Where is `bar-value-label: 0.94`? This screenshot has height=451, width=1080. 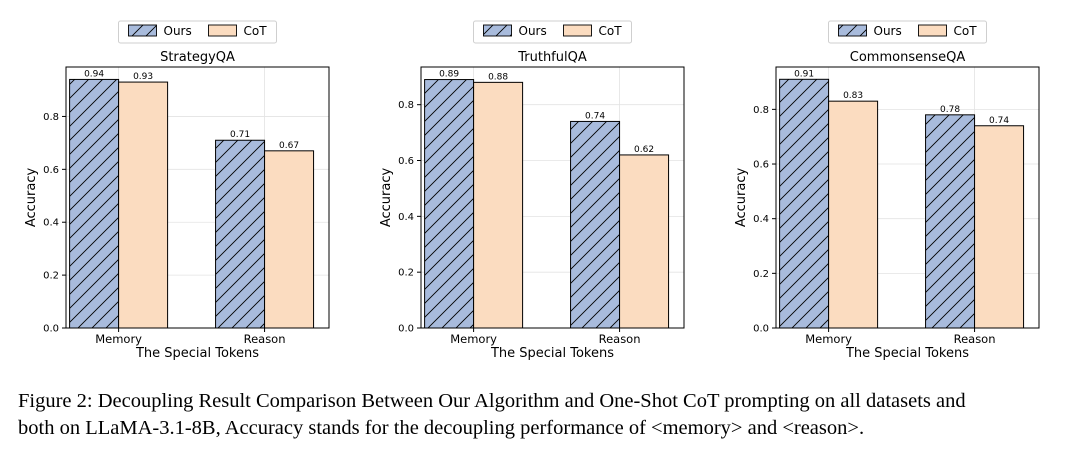
bar-value-label: 0.94 is located at coordinates (94, 74).